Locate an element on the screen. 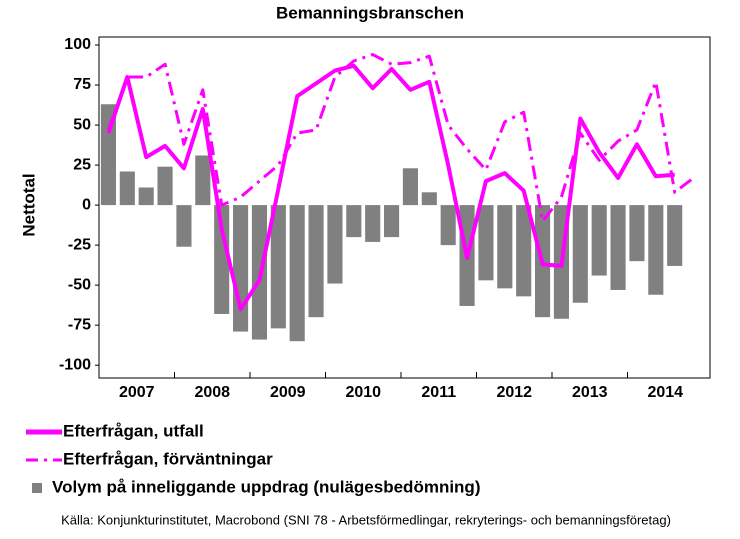 The width and height of the screenshot is (740, 539). y-tick-label: 0 is located at coordinates (86, 204).